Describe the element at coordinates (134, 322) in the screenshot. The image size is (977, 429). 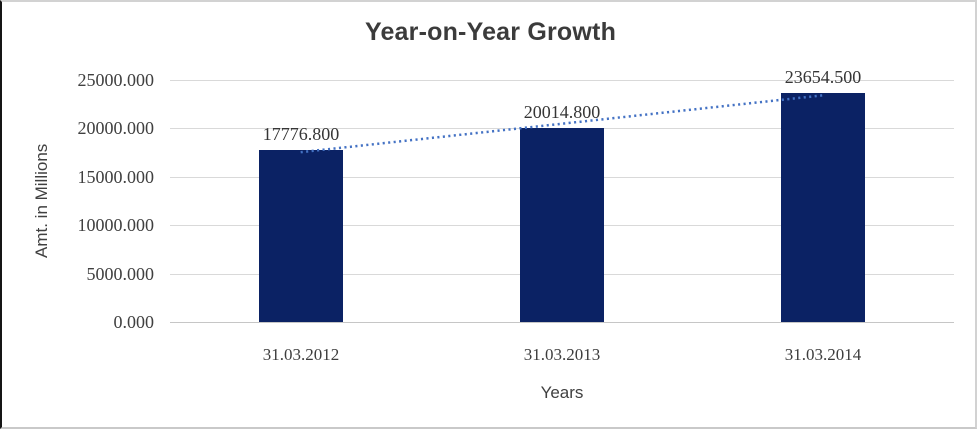
I see `y-tick-label: 0.000` at that location.